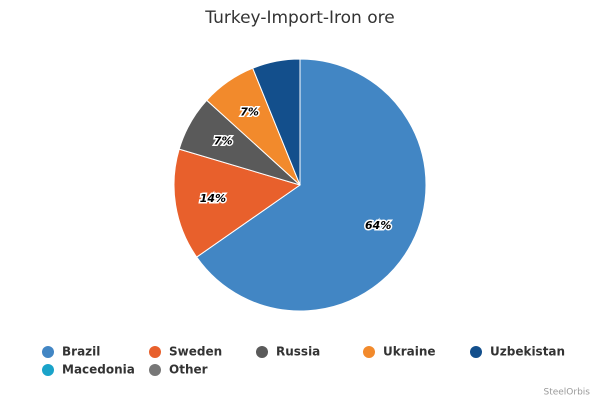  Describe the element at coordinates (81, 352) in the screenshot. I see `legend-label: Brazil` at that location.